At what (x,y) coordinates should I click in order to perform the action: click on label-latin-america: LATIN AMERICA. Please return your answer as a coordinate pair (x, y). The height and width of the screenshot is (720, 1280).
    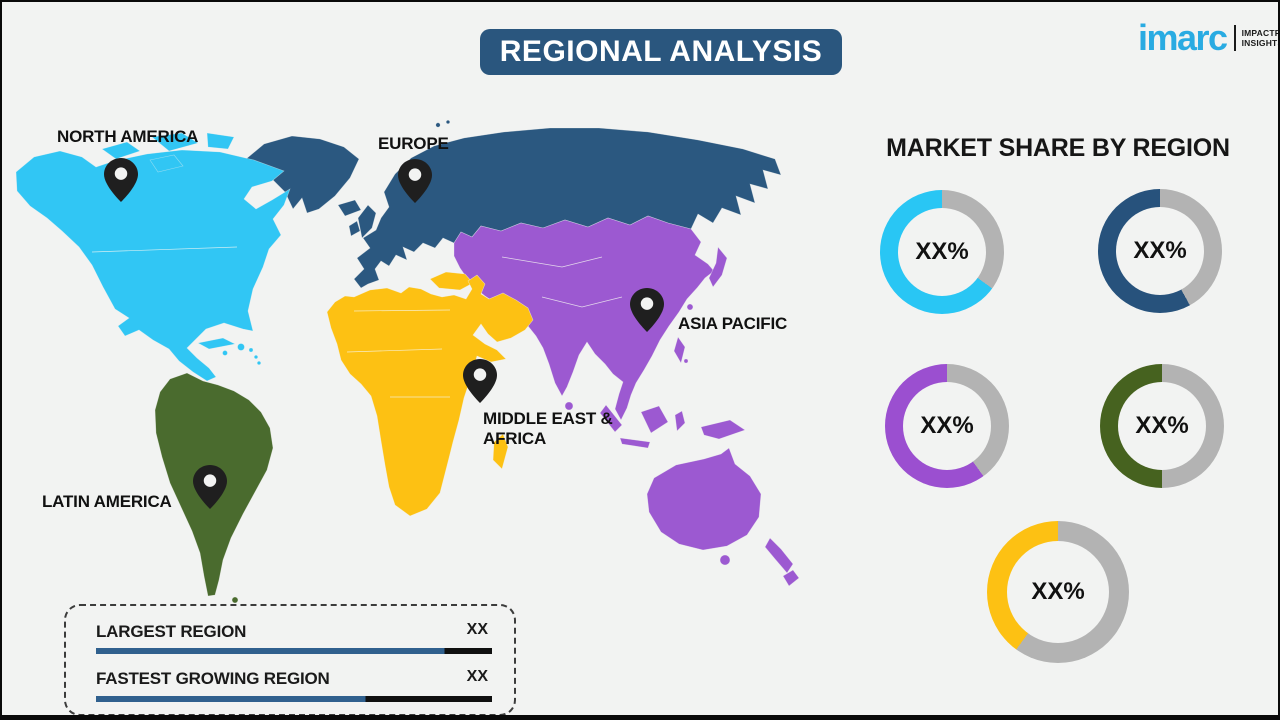
    Looking at the image, I should click on (107, 501).